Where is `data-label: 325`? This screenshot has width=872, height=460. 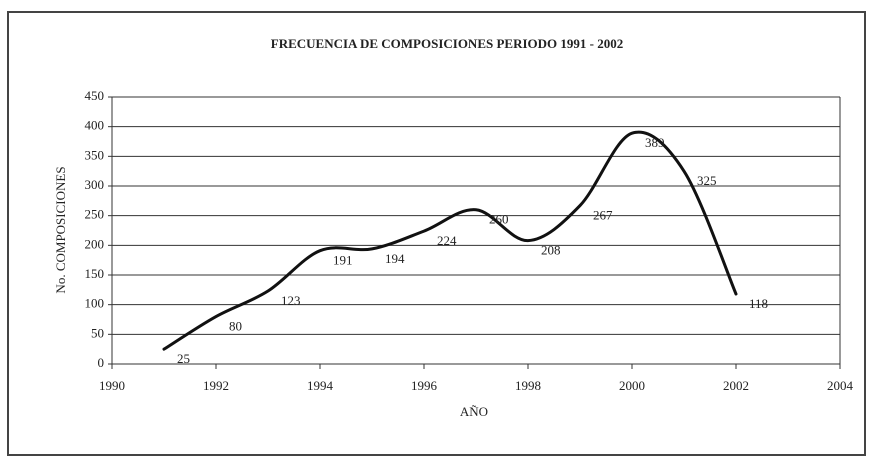
data-label: 325 is located at coordinates (707, 180).